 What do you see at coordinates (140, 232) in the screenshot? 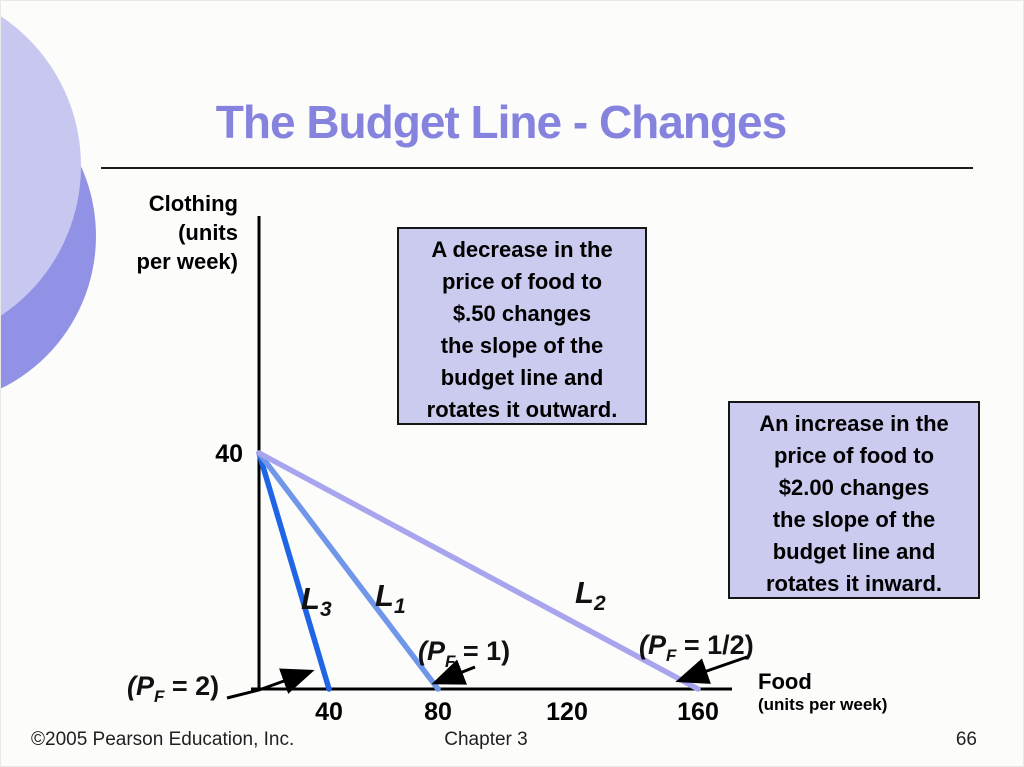
I see `y-axis-label: Clothing (units per week)` at bounding box center [140, 232].